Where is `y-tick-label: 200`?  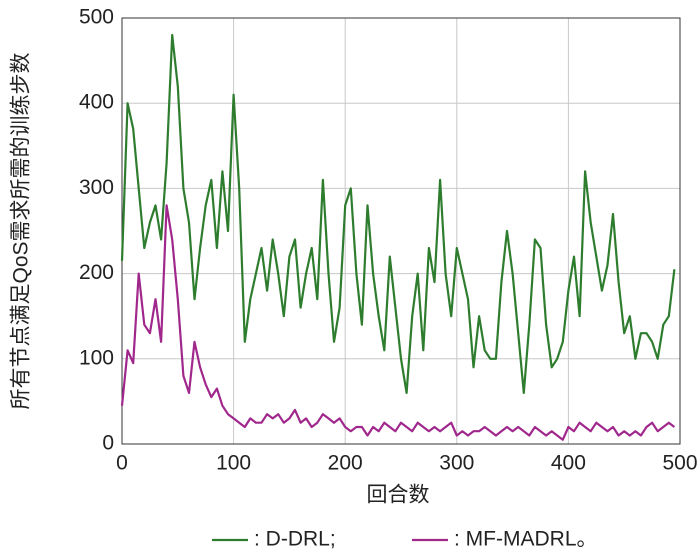 y-tick-label: 200 is located at coordinates (96, 272).